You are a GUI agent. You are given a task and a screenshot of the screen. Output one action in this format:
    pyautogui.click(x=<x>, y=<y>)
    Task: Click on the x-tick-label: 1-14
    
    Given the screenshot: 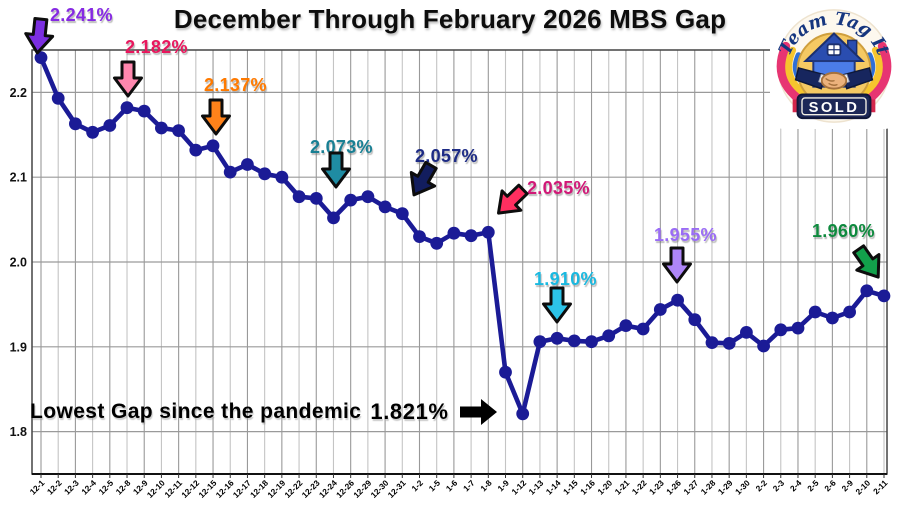 What is the action you would take?
    pyautogui.click(x=553, y=487)
    